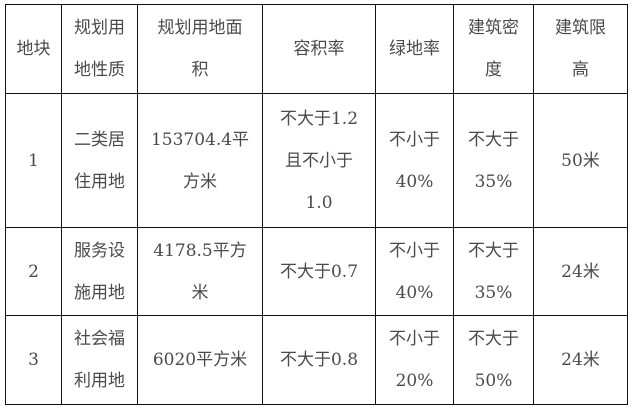 The image size is (634, 413). I want to click on cell-plot: 2, so click(33, 271).